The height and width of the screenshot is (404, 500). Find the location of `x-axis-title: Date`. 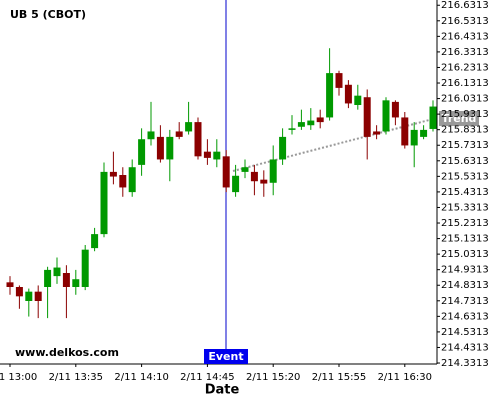

x-axis-title: Date is located at coordinates (222, 390).